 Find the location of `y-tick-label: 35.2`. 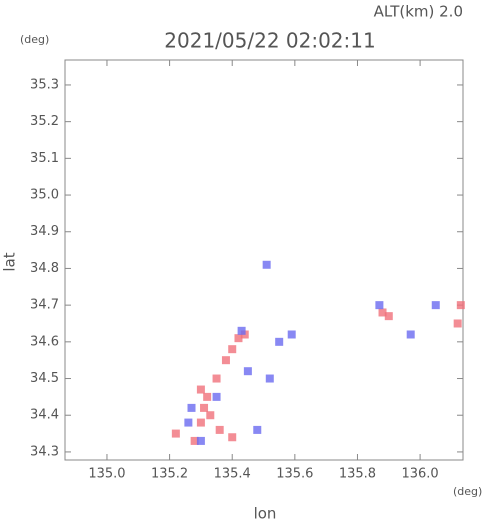

y-tick-label: 35.2 is located at coordinates (44, 121).